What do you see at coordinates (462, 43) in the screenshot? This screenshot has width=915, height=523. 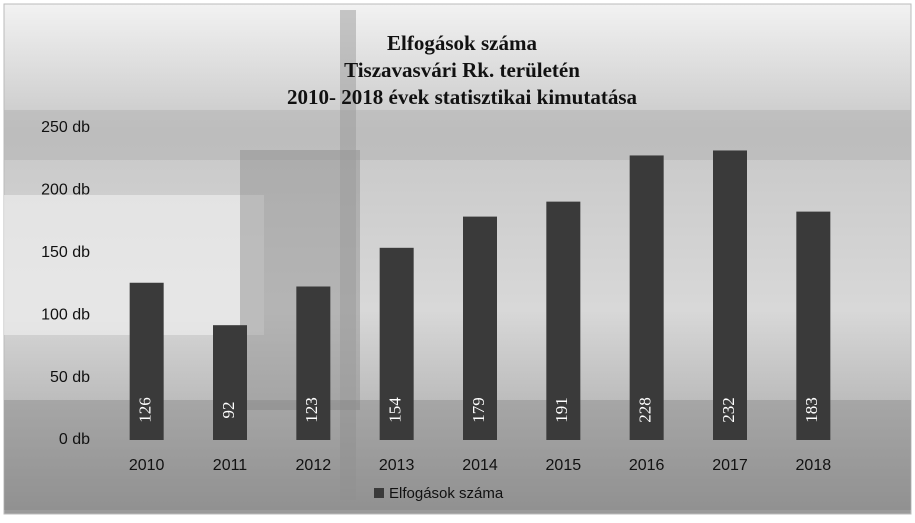 I see `chart-title: Elfogások száma` at bounding box center [462, 43].